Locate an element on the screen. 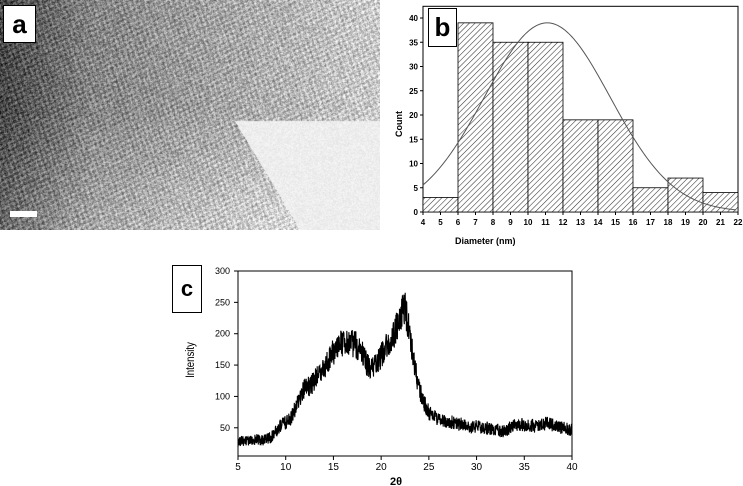 This screenshot has height=486, width=743. x-tick-label: 13 is located at coordinates (580, 222).